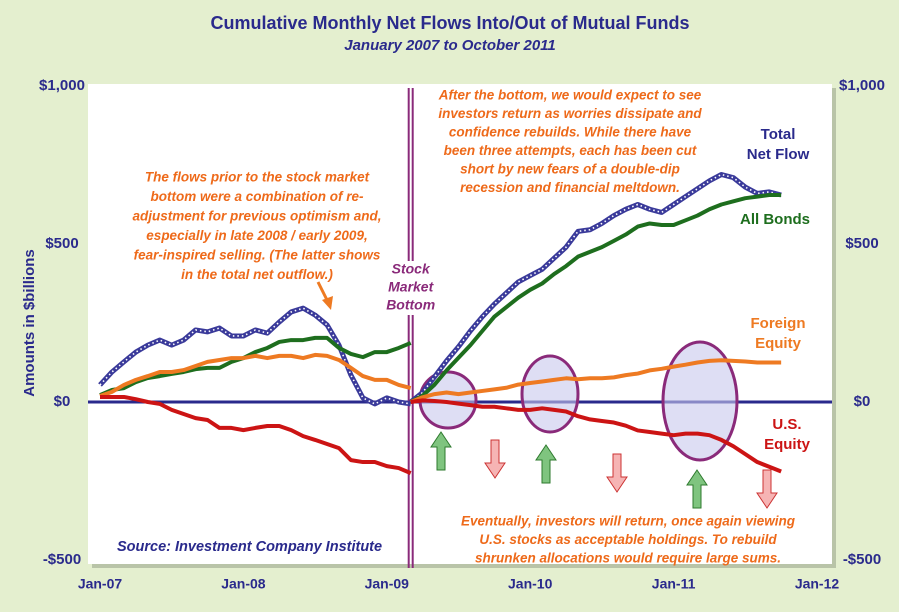 This screenshot has width=899, height=612. What do you see at coordinates (243, 584) in the screenshot?
I see `x-tick-label: Jan-08` at bounding box center [243, 584].